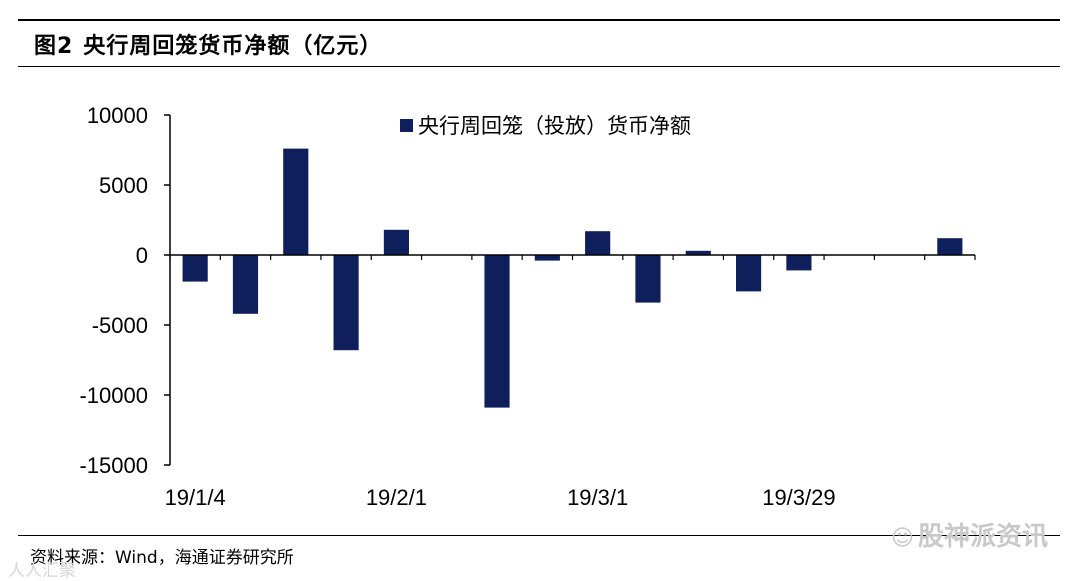 The image size is (1080, 581). I want to click on y-tick-label: 5000, so click(123, 185).